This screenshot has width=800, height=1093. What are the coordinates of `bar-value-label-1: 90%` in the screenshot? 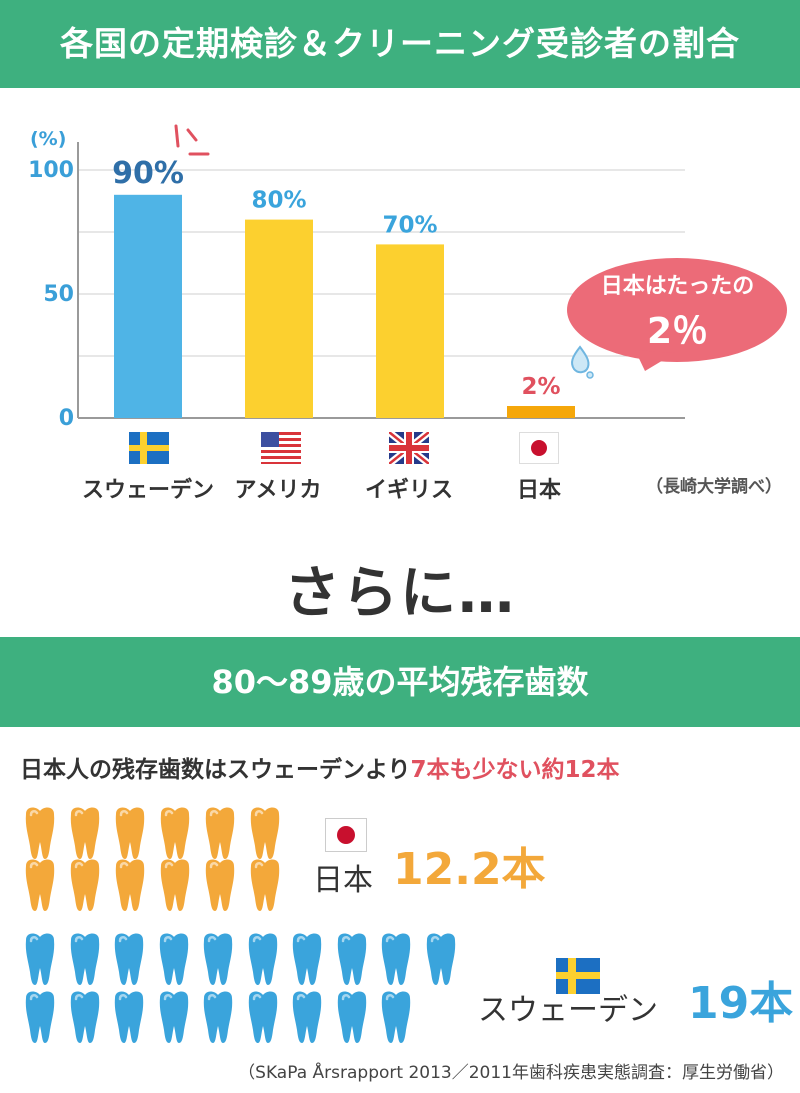 It's located at (148, 173).